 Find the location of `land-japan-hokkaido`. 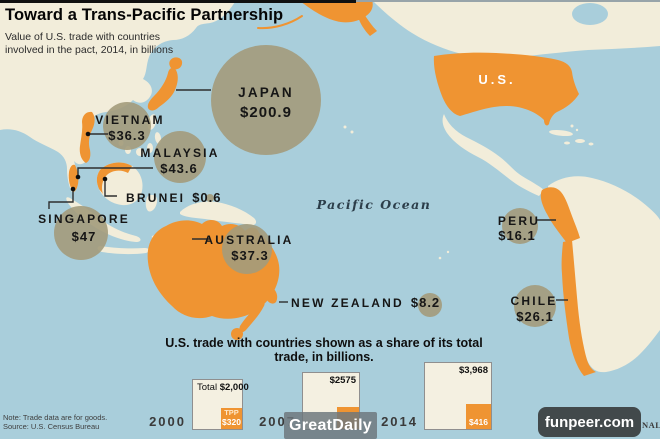

land-japan-hokkaido is located at coordinates (176, 63).